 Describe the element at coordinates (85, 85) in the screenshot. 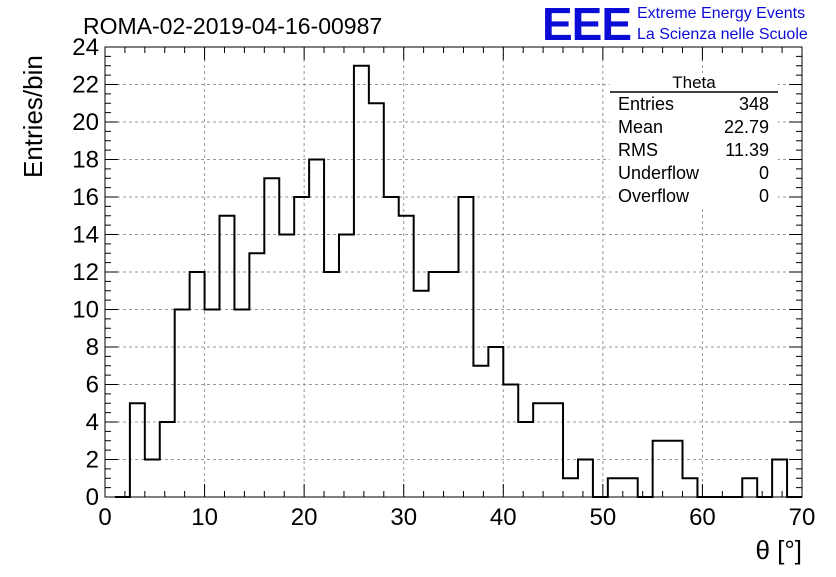

I see `y-tick-label: 22` at that location.